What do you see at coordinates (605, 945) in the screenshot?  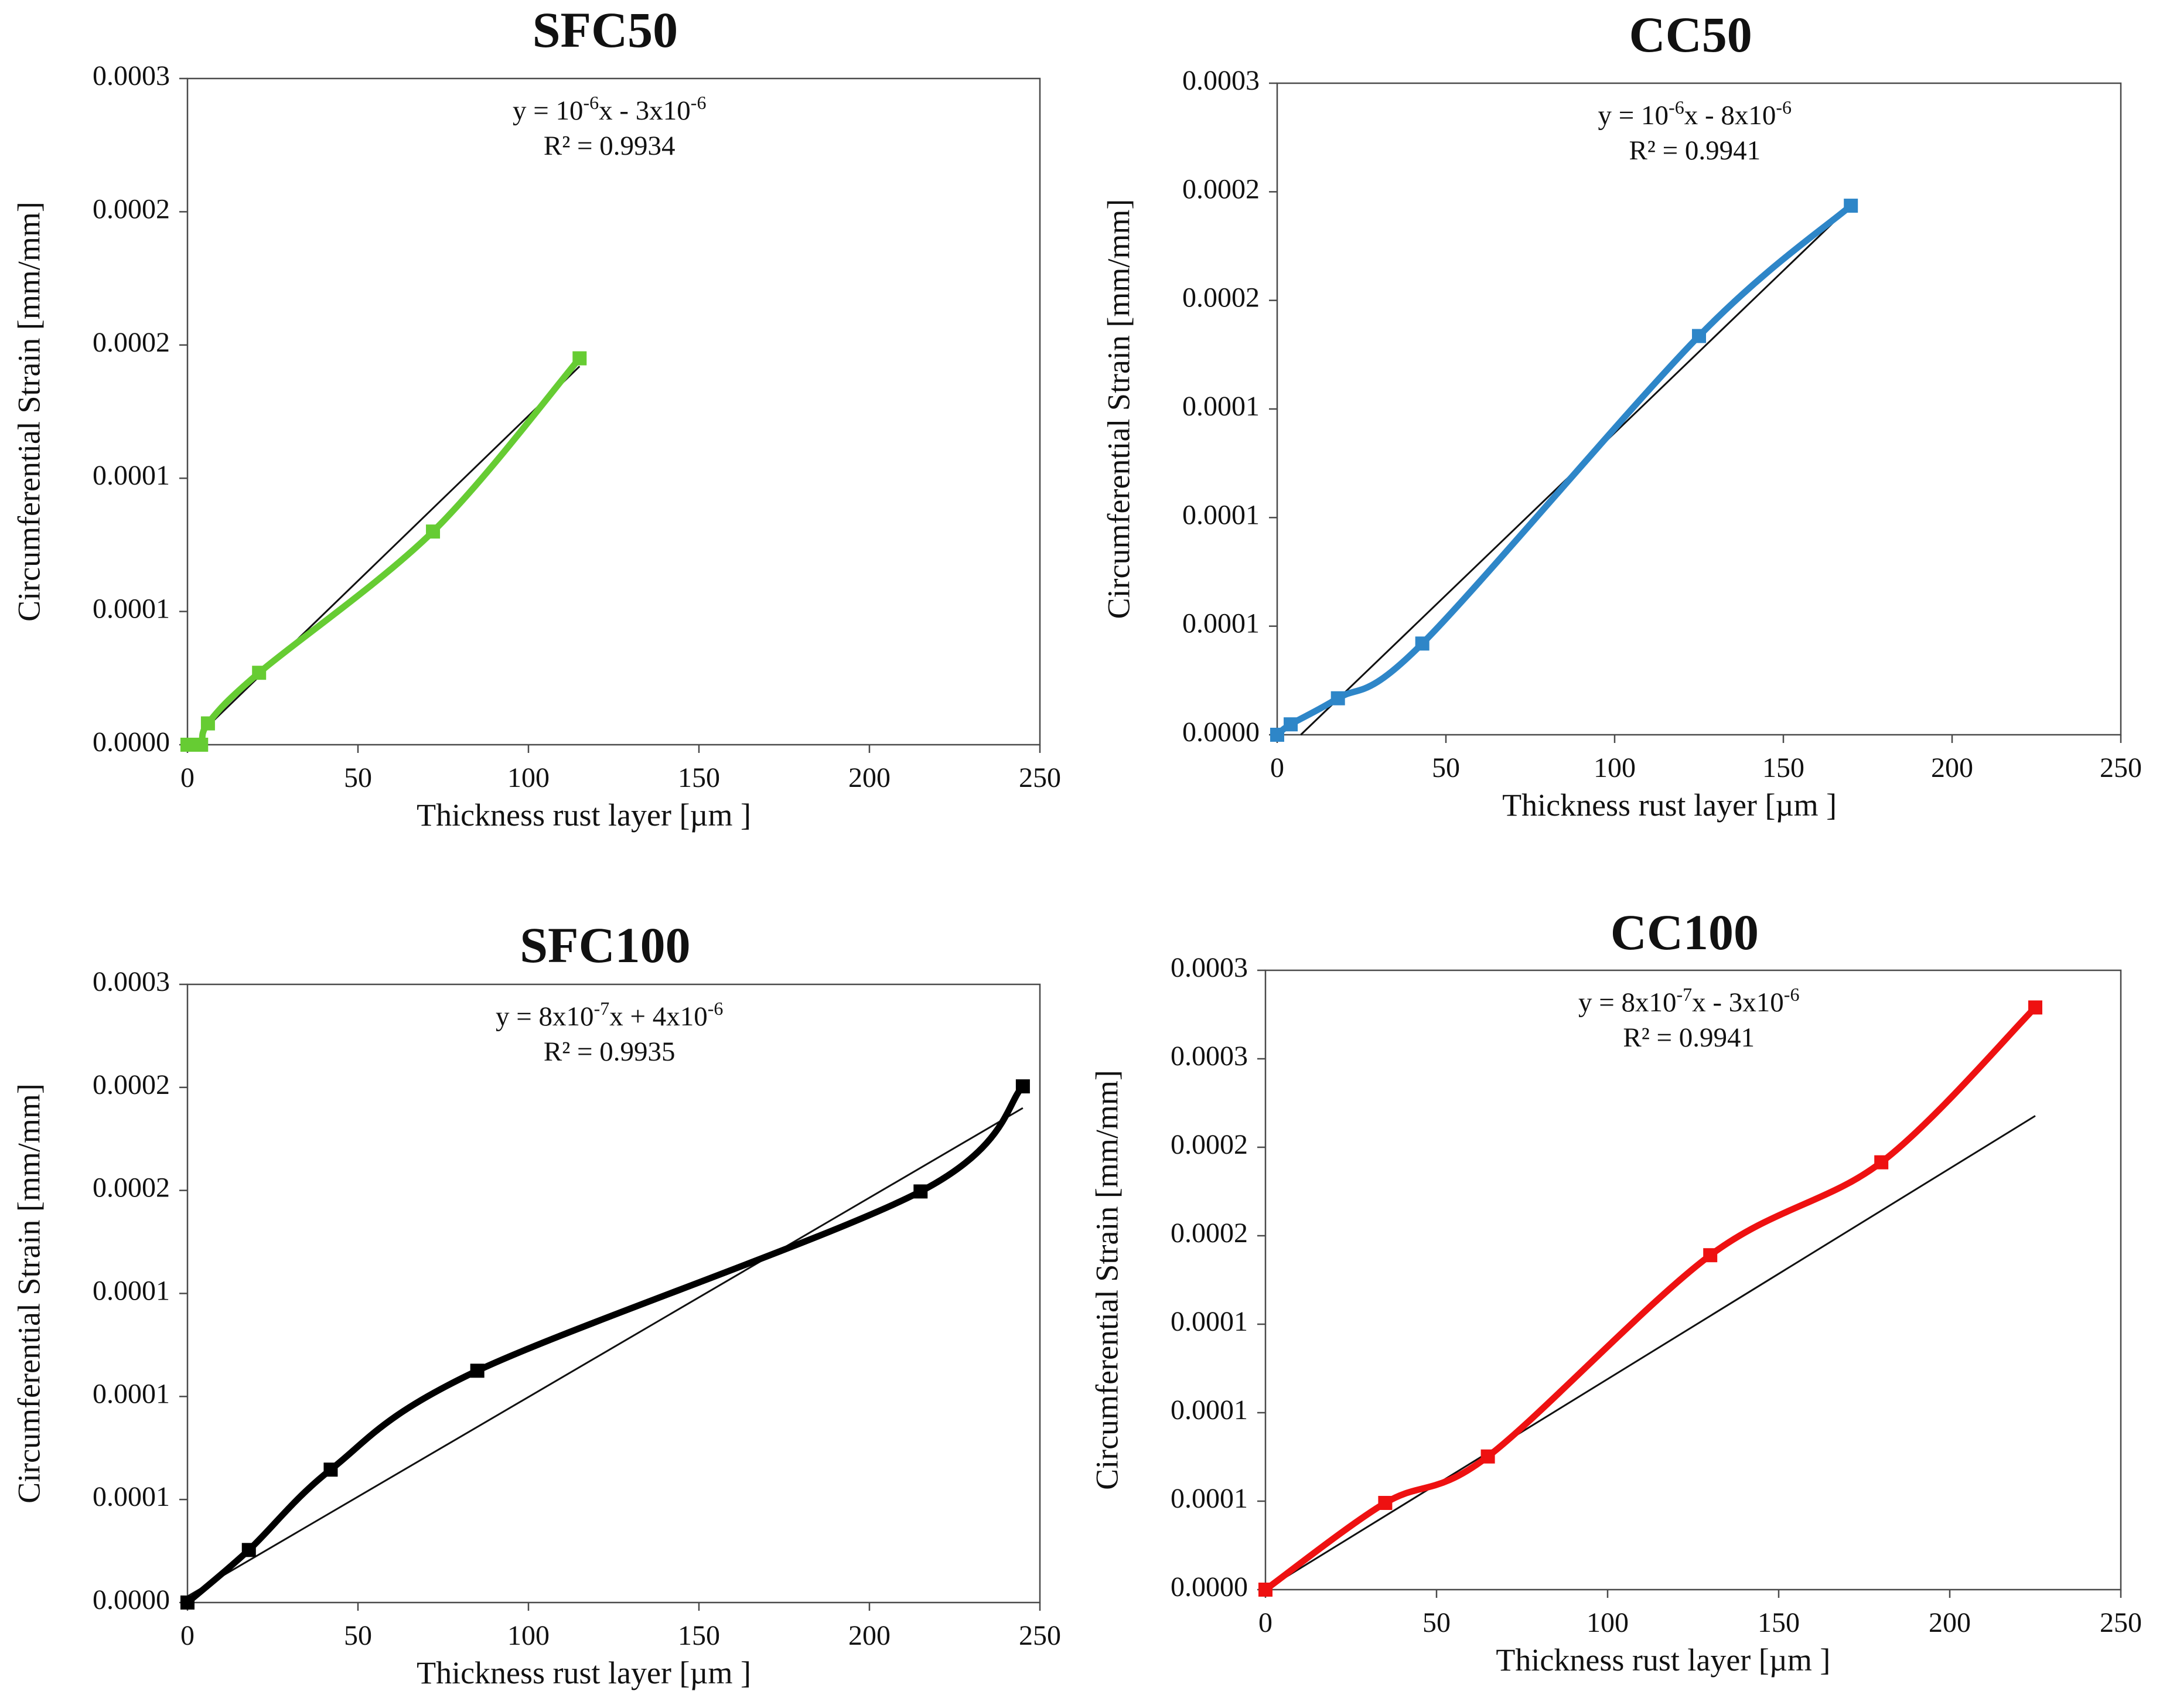 I see `chart-title: SFC100` at bounding box center [605, 945].